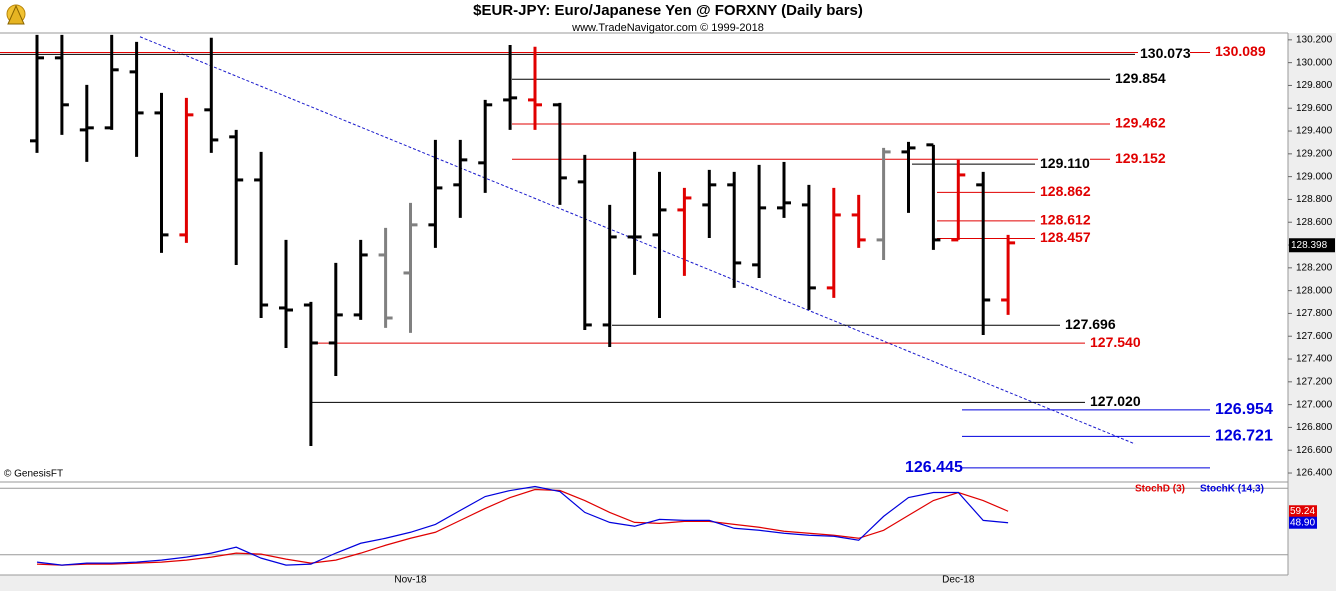 This screenshot has height=591, width=1336. Describe the element at coordinates (1314, 222) in the screenshot. I see `y-tick-label: 128.600` at that location.